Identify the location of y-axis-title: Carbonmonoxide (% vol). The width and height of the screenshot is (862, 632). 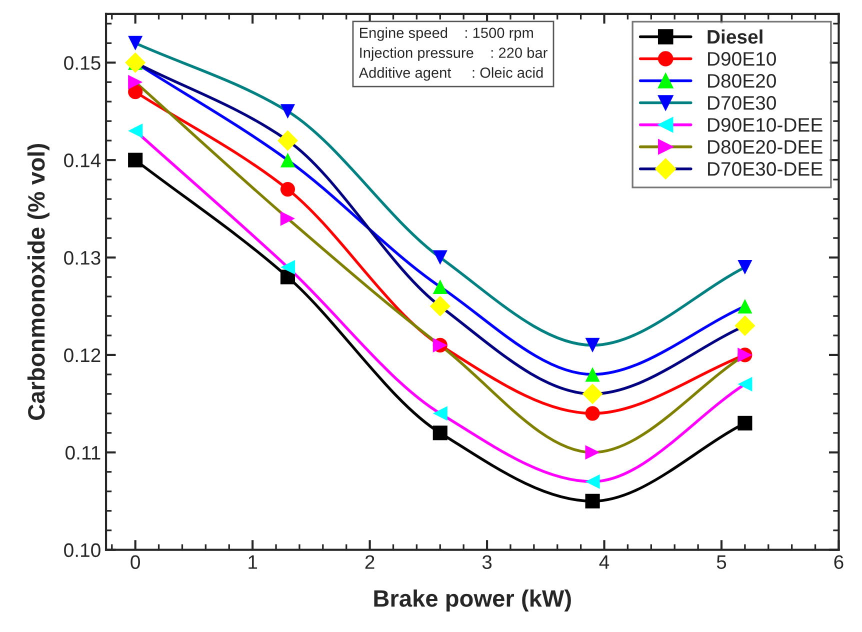
(38, 282).